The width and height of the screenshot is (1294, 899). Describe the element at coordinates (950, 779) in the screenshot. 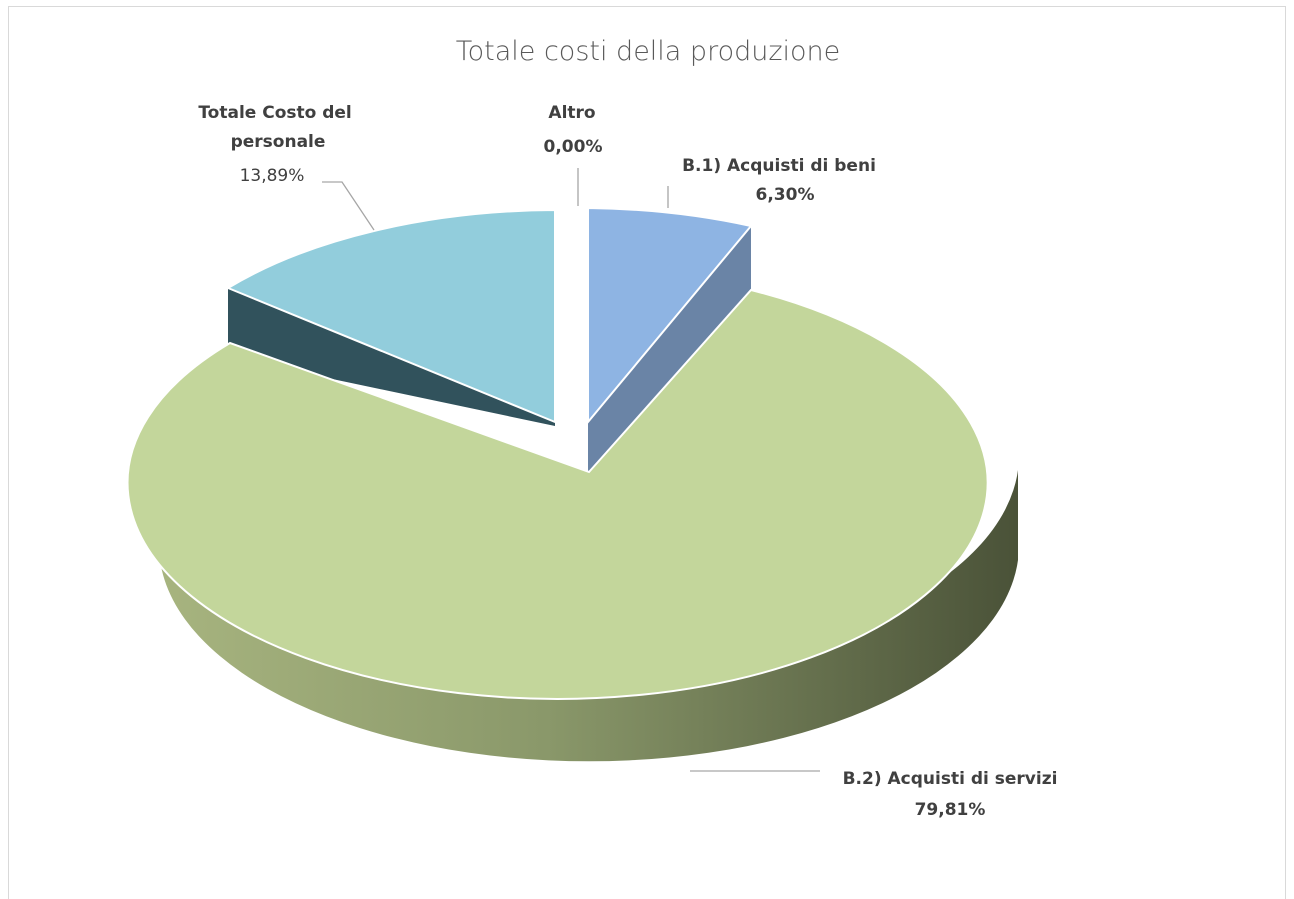

I see `data-label-servizi: B.2) Acquisti di servizi` at that location.